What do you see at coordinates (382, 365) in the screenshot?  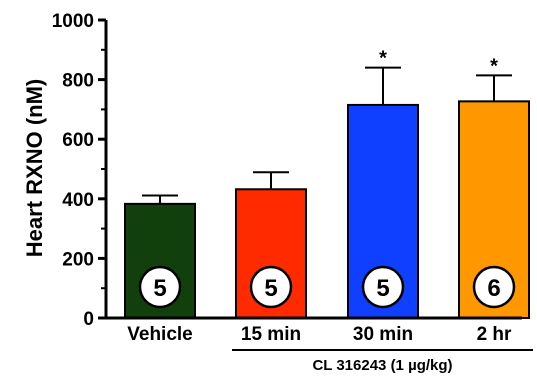 I see `group-label: CL 316243 (1 µg/kg)` at bounding box center [382, 365].